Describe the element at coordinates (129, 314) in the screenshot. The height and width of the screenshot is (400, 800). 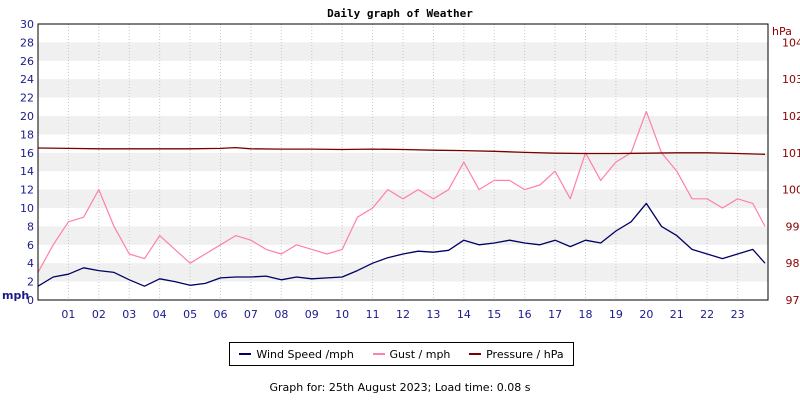
I see `x-tick-label: 03` at that location.